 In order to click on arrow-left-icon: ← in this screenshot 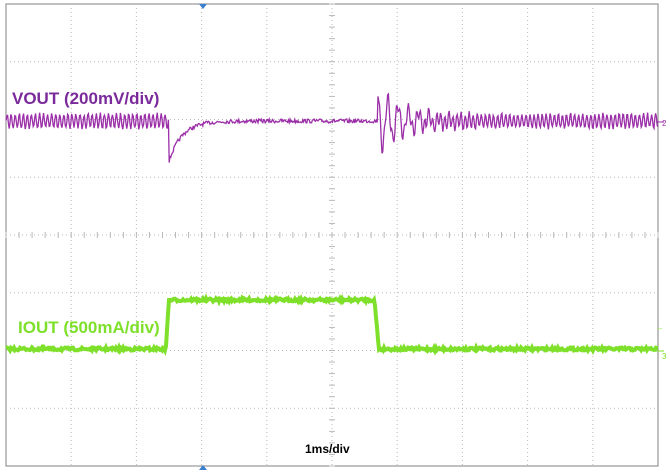, I will do `click(660, 327)`.